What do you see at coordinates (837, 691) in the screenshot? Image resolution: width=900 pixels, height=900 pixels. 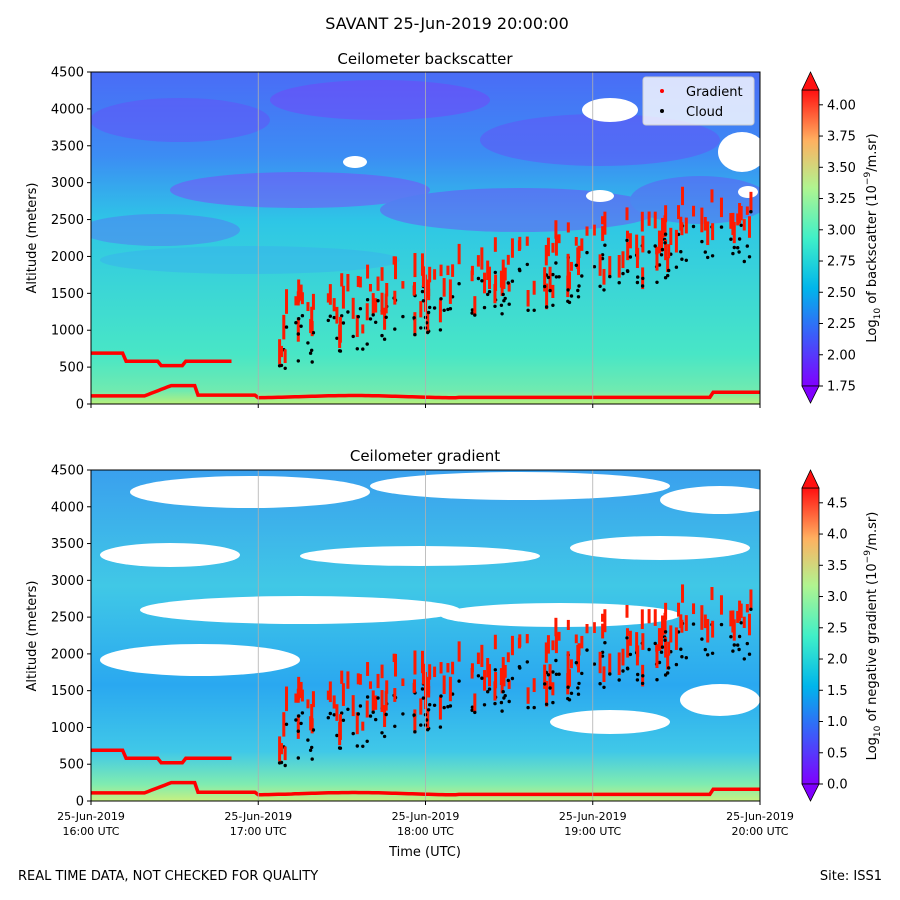 I see `colorbar-tick-label: 1.5` at bounding box center [837, 691].